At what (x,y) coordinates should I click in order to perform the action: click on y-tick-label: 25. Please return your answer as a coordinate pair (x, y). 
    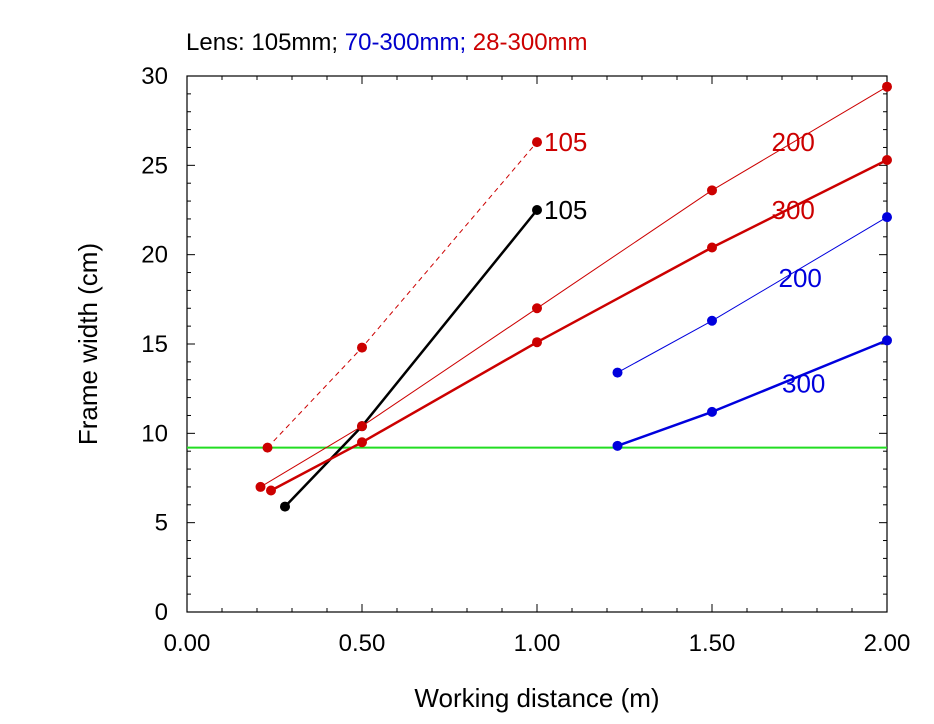
    Looking at the image, I should click on (154, 165).